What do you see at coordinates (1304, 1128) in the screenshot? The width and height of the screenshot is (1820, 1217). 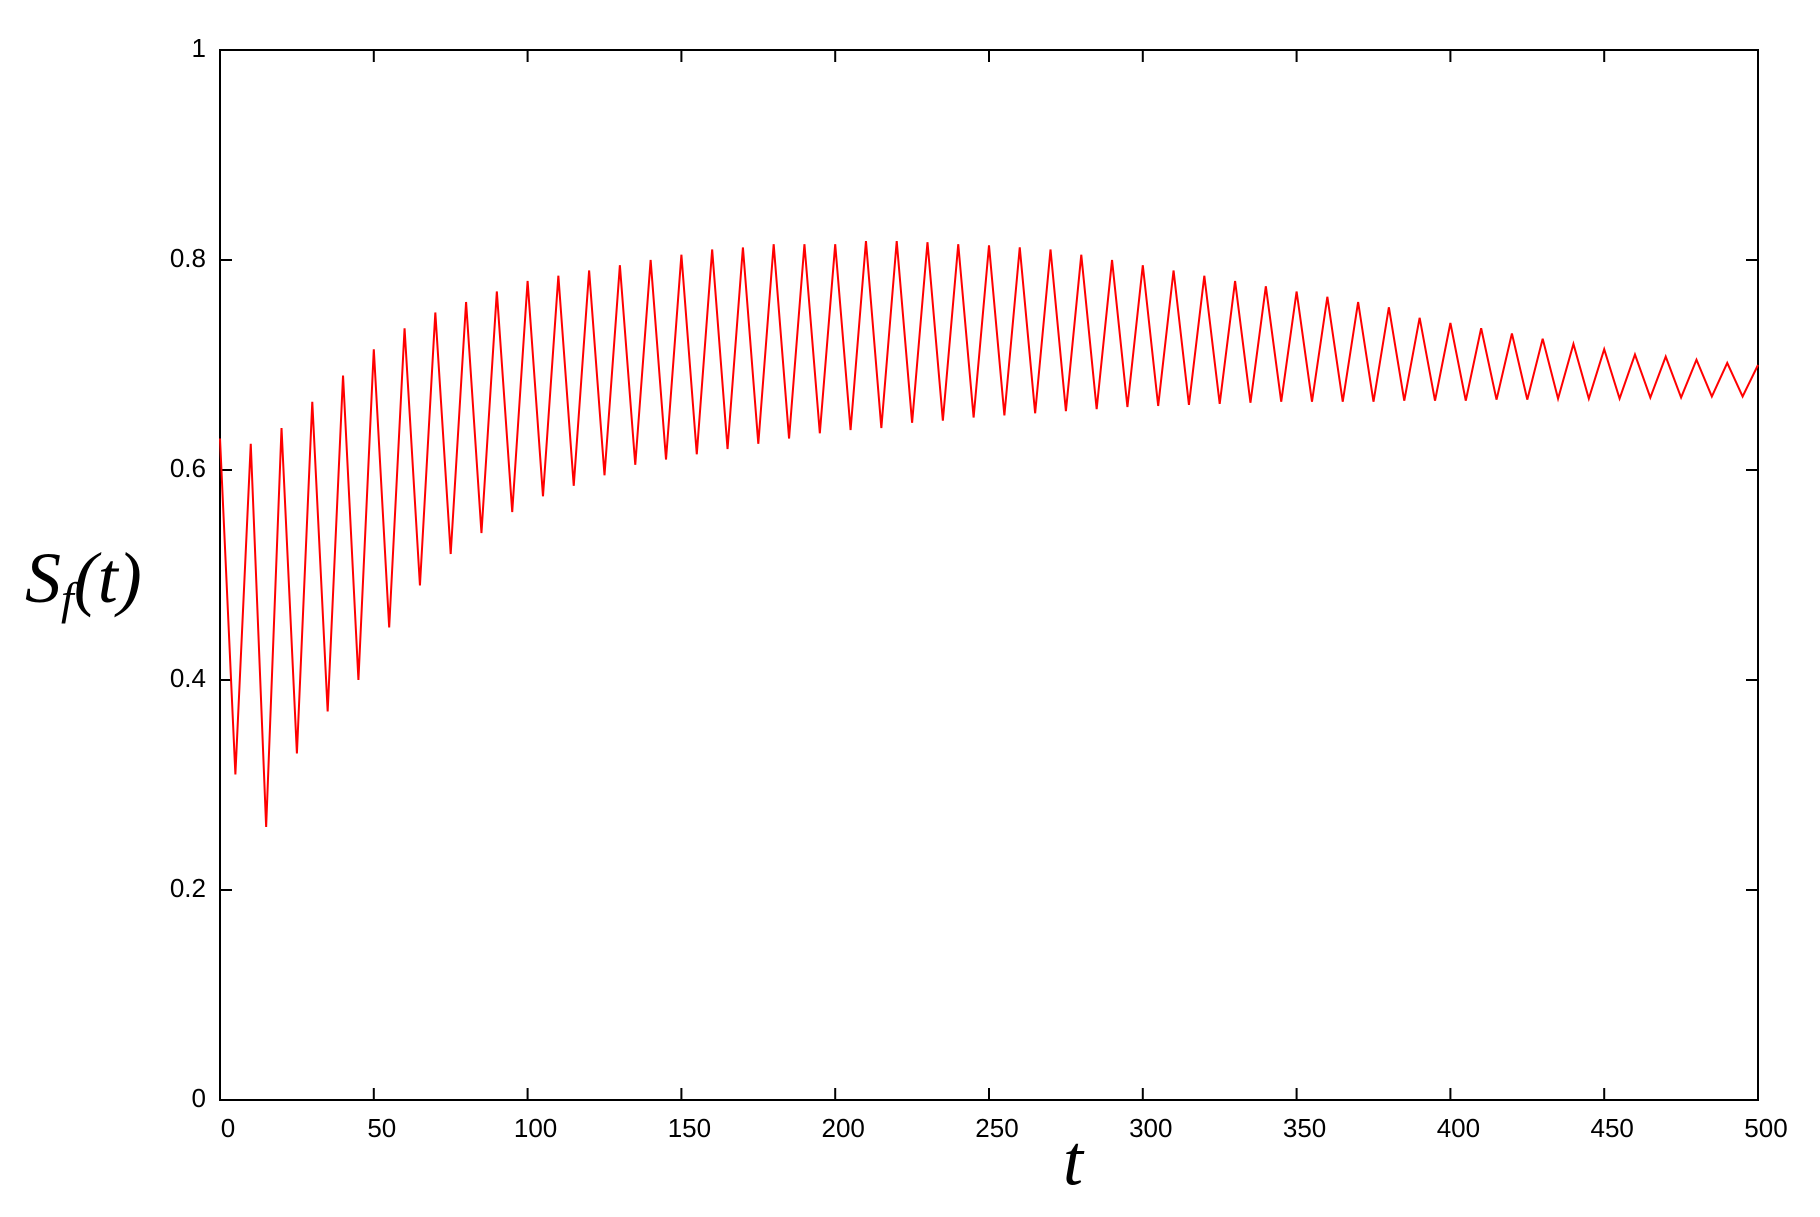 I see `x-tick-label: 350` at bounding box center [1304, 1128].